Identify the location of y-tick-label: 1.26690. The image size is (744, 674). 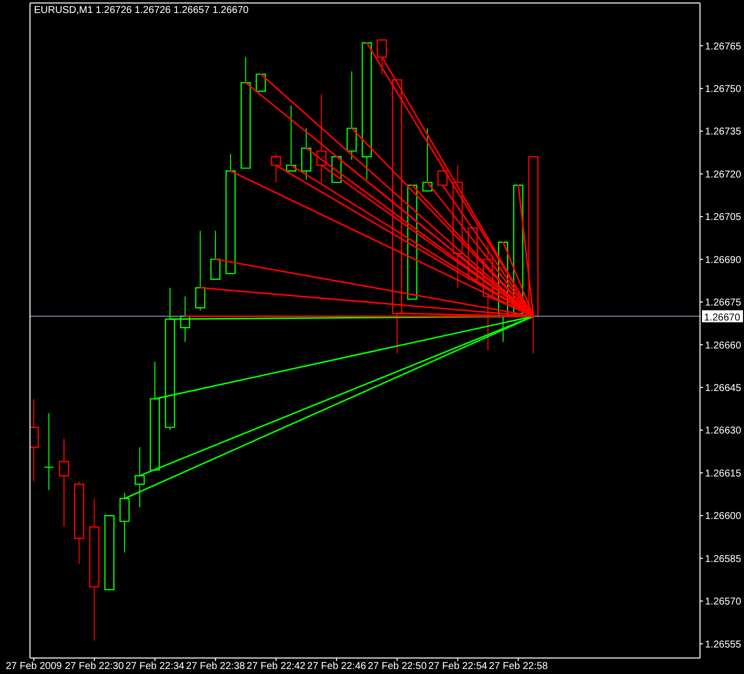
(723, 260).